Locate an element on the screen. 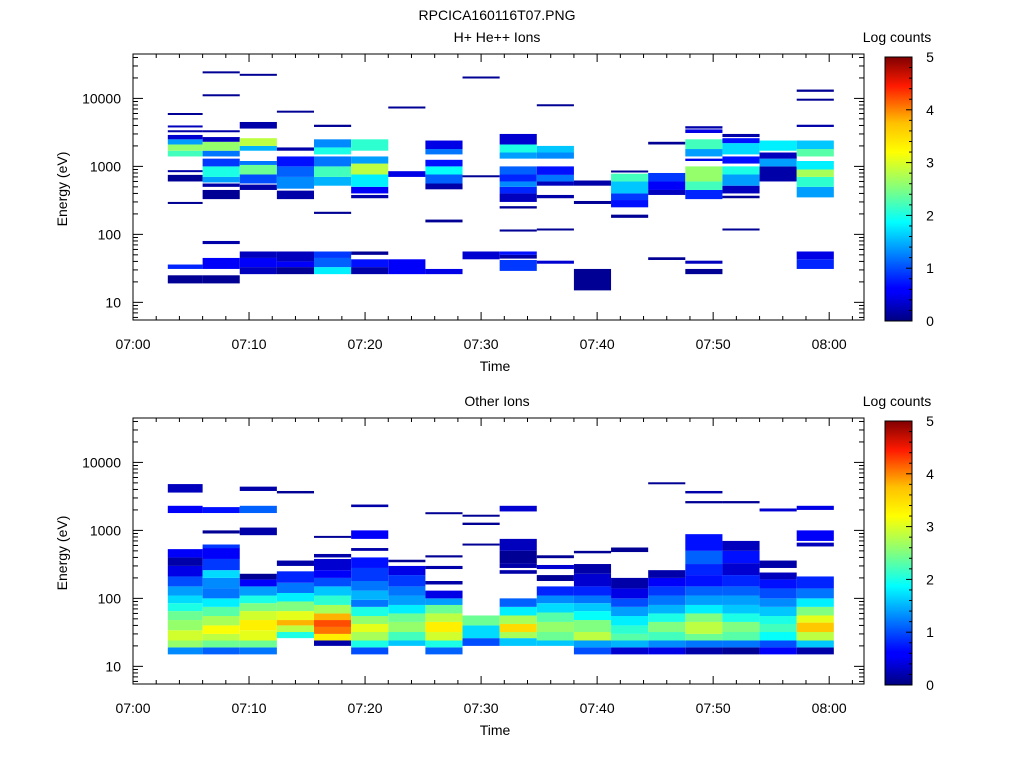 Image resolution: width=1024 pixels, height=768 pixels. x-tick-label: 07:00 is located at coordinates (132, 344).